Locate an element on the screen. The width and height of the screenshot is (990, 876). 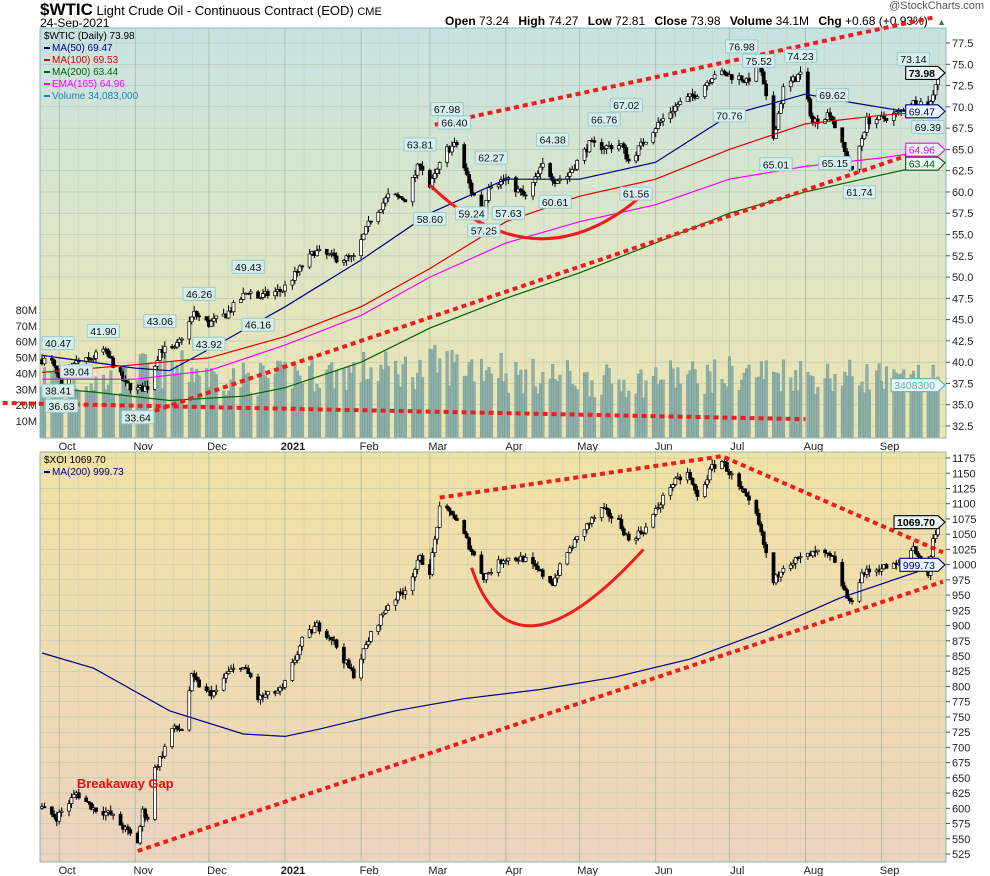
price-label-text: 64.38 is located at coordinates (552, 141).